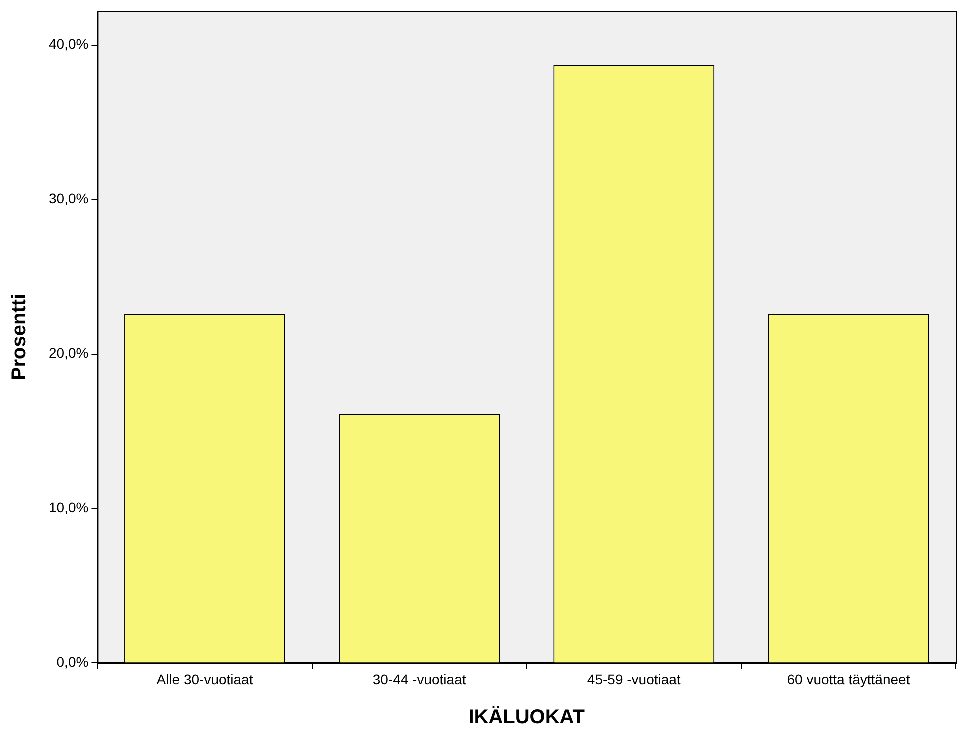 The image size is (962, 740). I want to click on x-axis-title: IKÄLUOKAT, so click(526, 717).